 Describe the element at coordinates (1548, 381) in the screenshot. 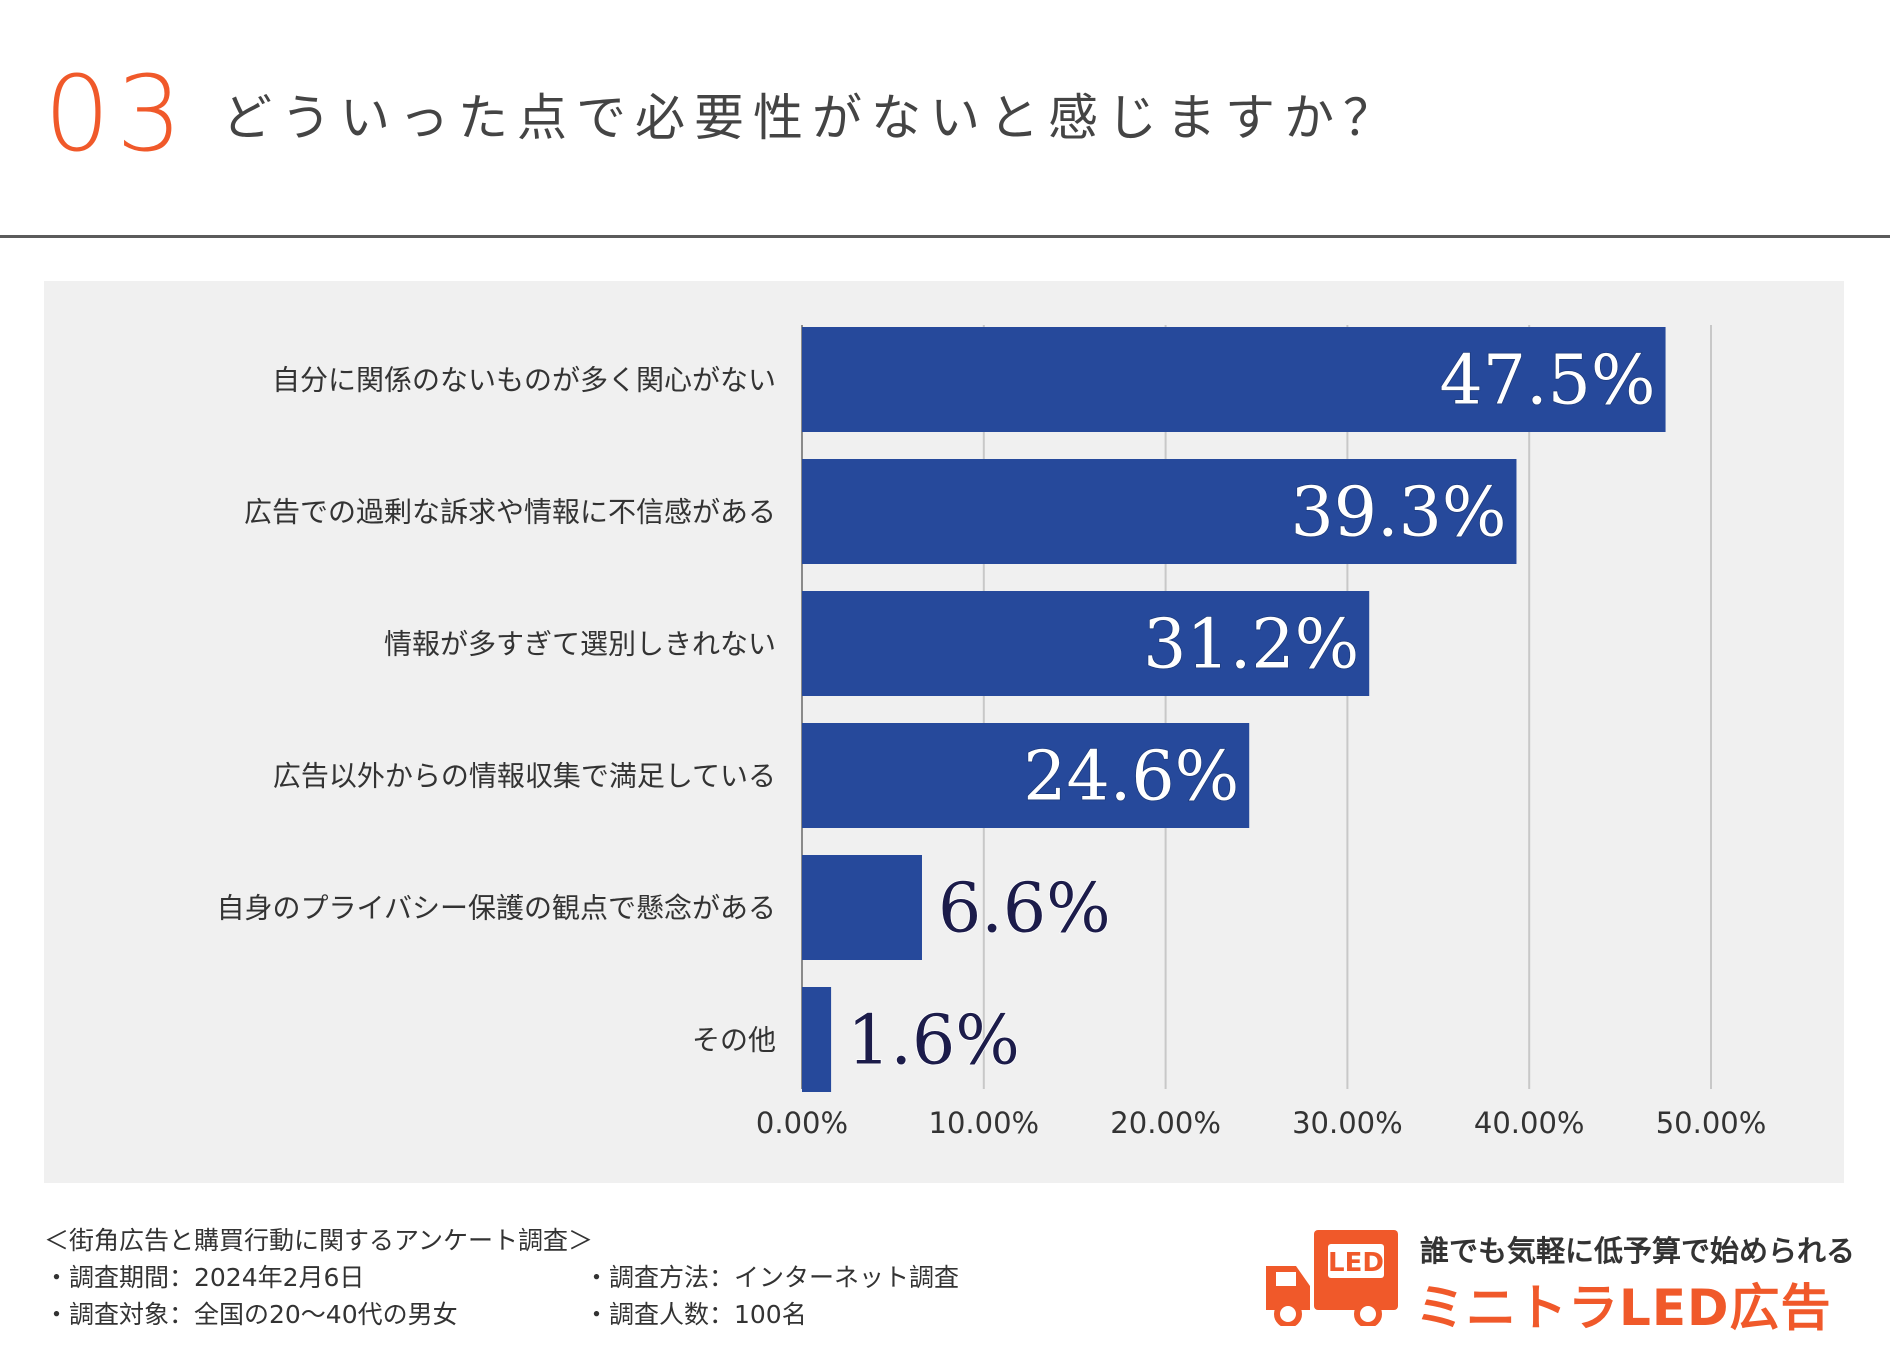

I see `value-label: 47.5%` at that location.